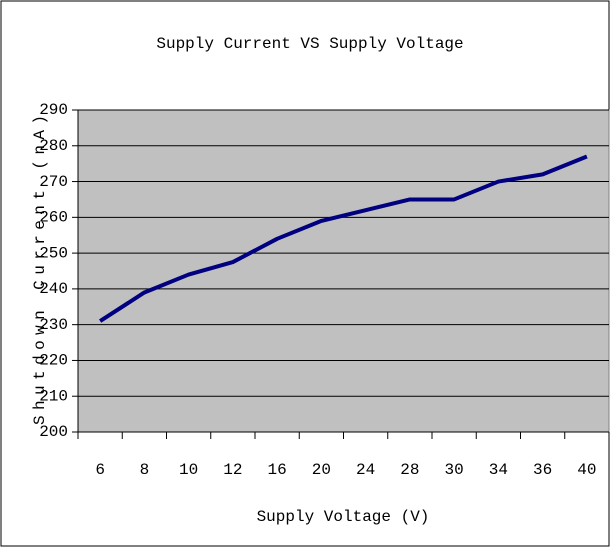 The height and width of the screenshot is (548, 611). Describe the element at coordinates (53, 218) in the screenshot. I see `y-tick-label: 260` at that location.